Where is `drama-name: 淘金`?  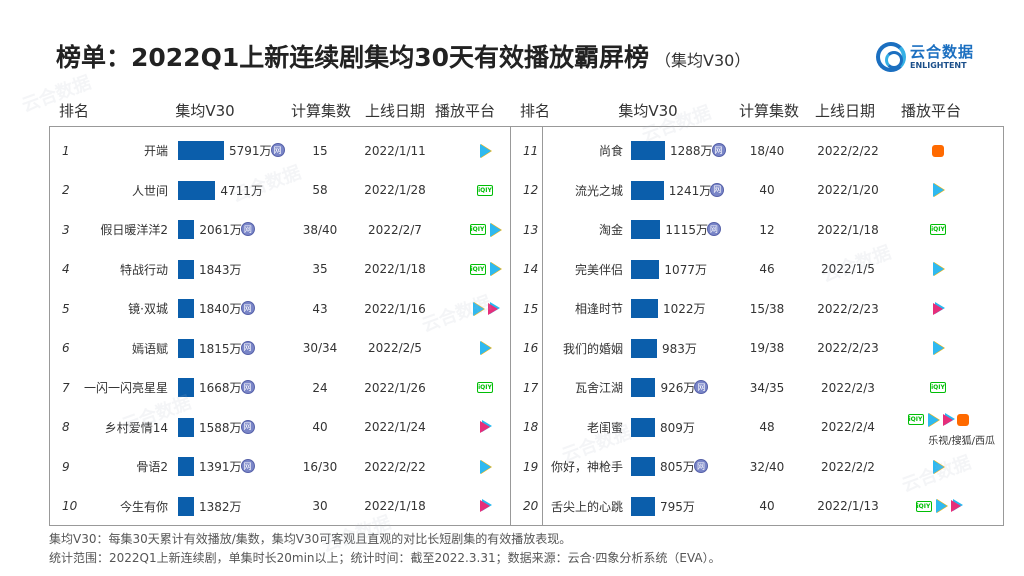 drama-name: 淘金 is located at coordinates (610, 230).